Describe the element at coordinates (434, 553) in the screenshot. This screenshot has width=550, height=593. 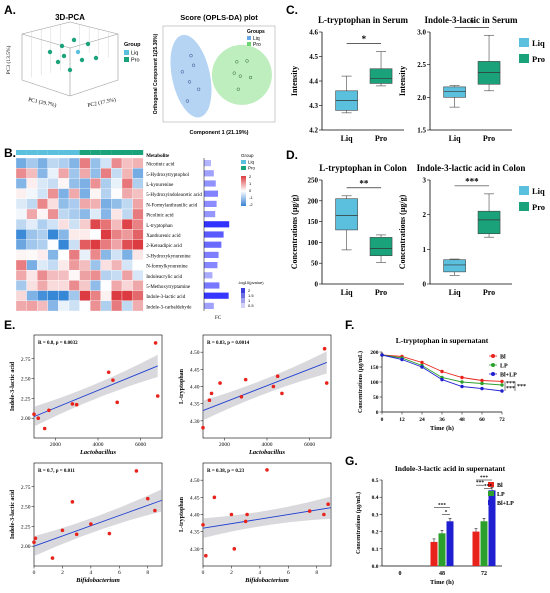
I see `bar` at that location.